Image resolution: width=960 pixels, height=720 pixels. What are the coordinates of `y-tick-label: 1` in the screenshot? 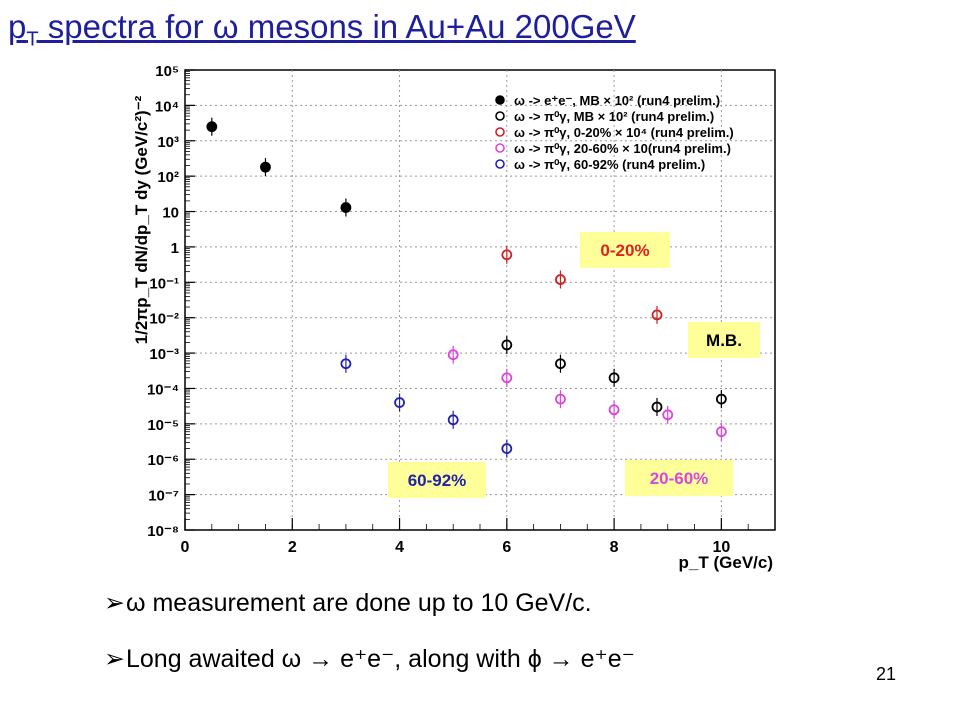 It's located at (175, 248).